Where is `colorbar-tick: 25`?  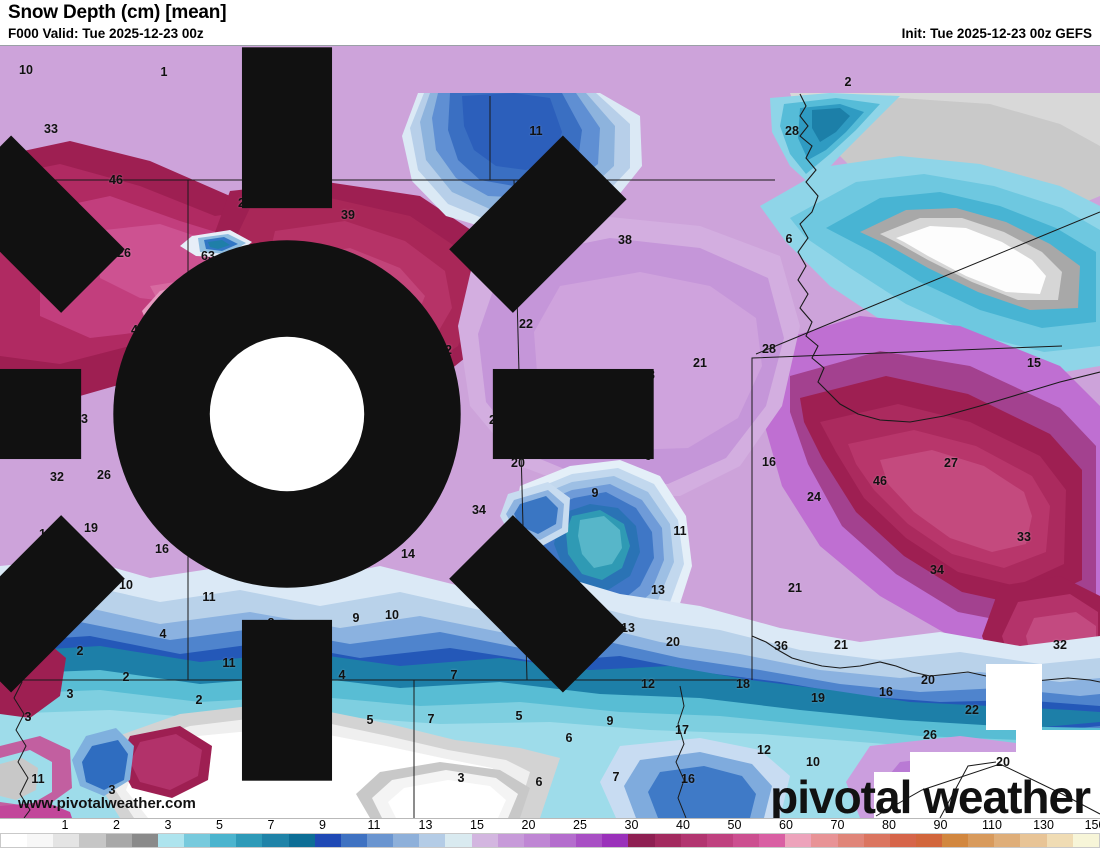 colorbar-tick: 25 is located at coordinates (580, 825).